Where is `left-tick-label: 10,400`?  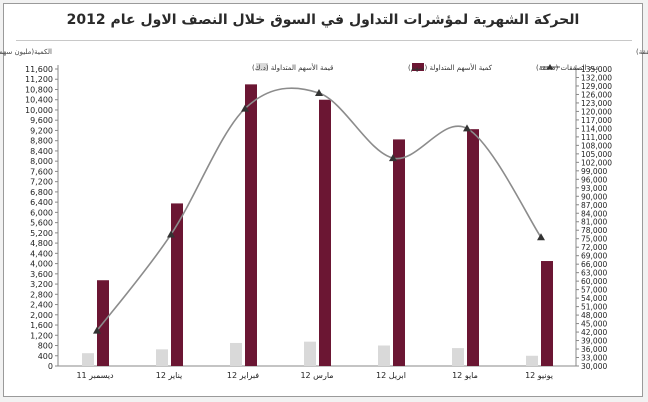 left-tick-label: 10,400 is located at coordinates (39, 100).